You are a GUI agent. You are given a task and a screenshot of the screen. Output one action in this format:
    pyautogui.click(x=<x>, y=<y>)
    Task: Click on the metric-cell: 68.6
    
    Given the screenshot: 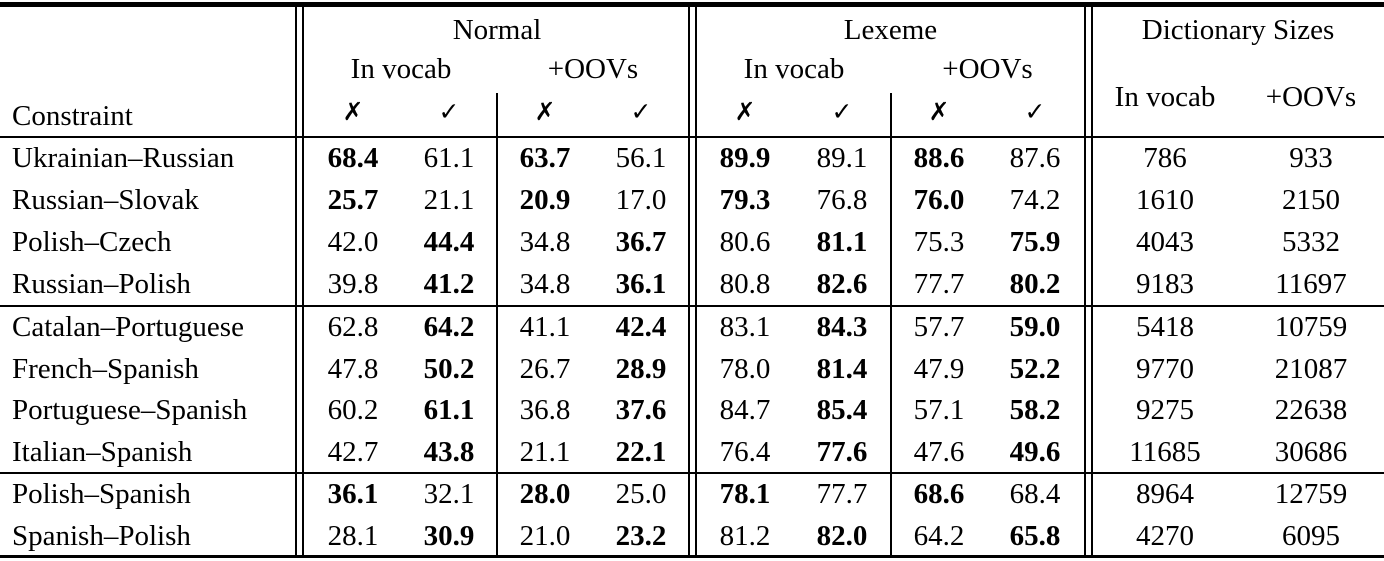 What is the action you would take?
    pyautogui.click(x=939, y=494)
    